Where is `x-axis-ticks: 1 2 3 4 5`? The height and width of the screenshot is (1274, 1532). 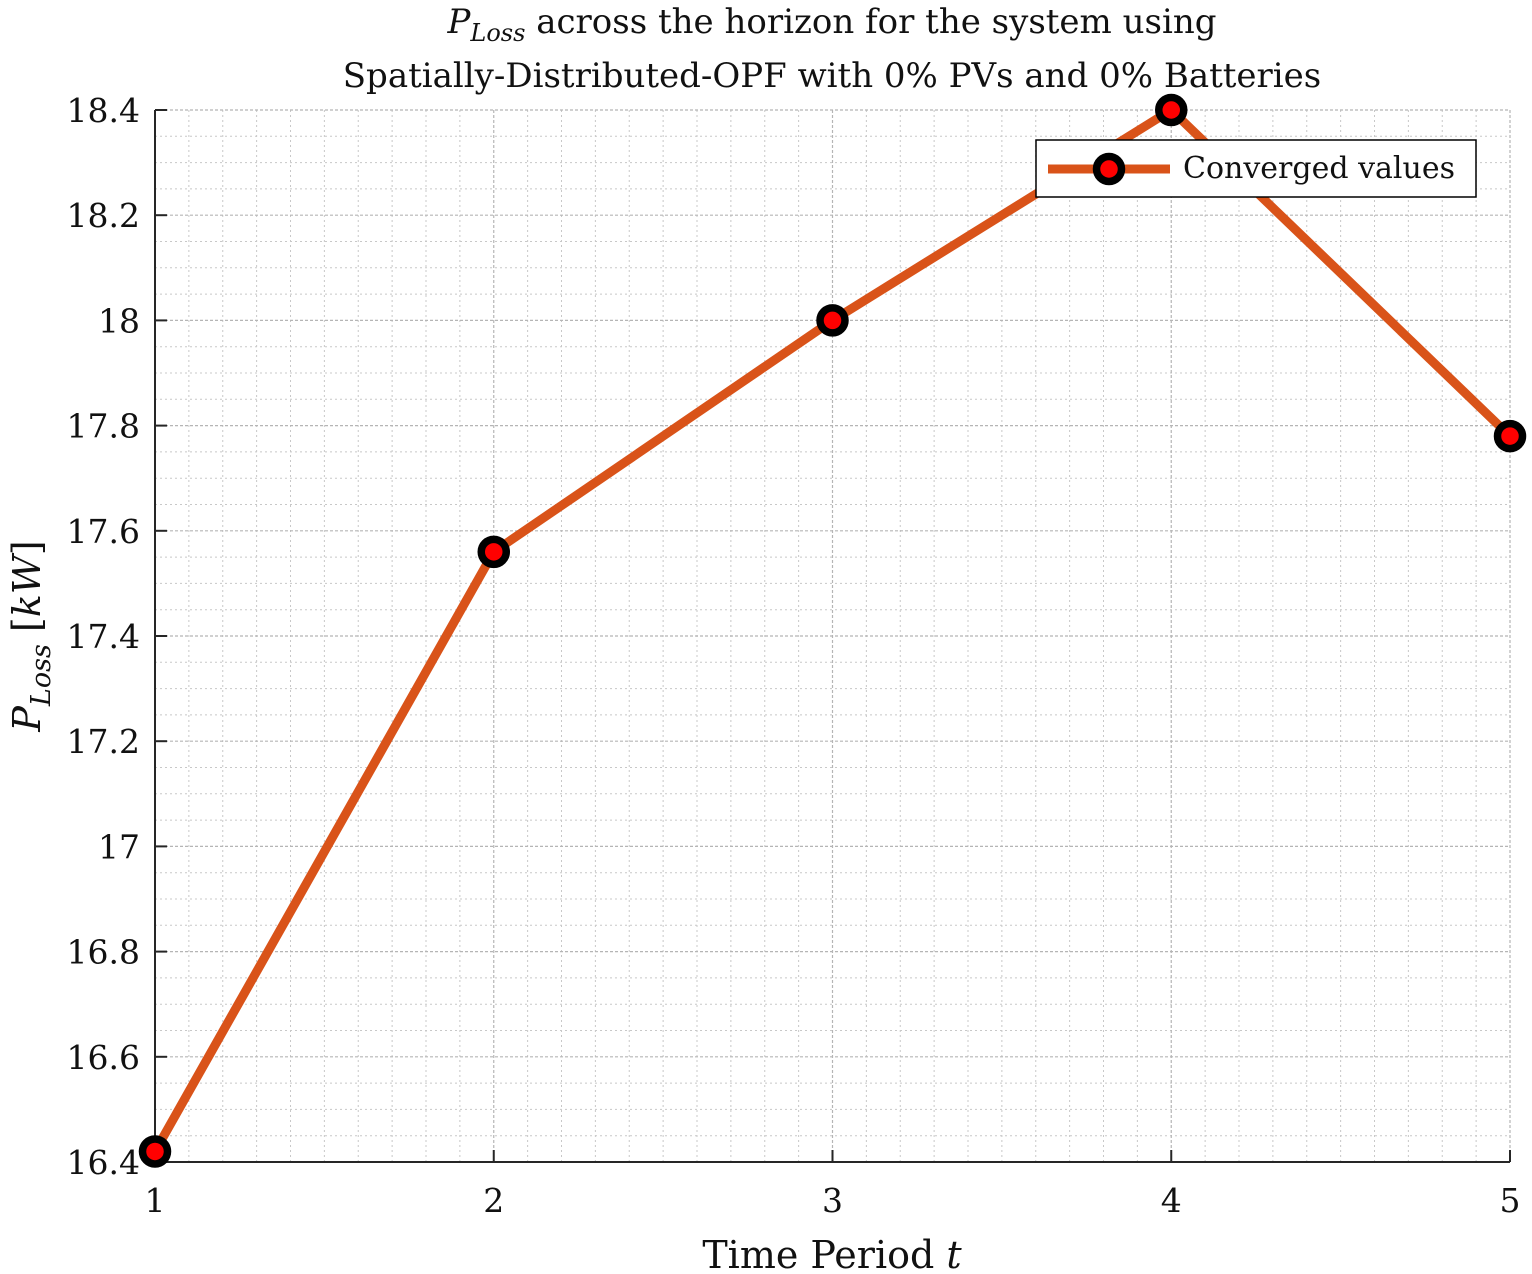
x-axis-ticks: 1 2 3 4 5 is located at coordinates (833, 1185).